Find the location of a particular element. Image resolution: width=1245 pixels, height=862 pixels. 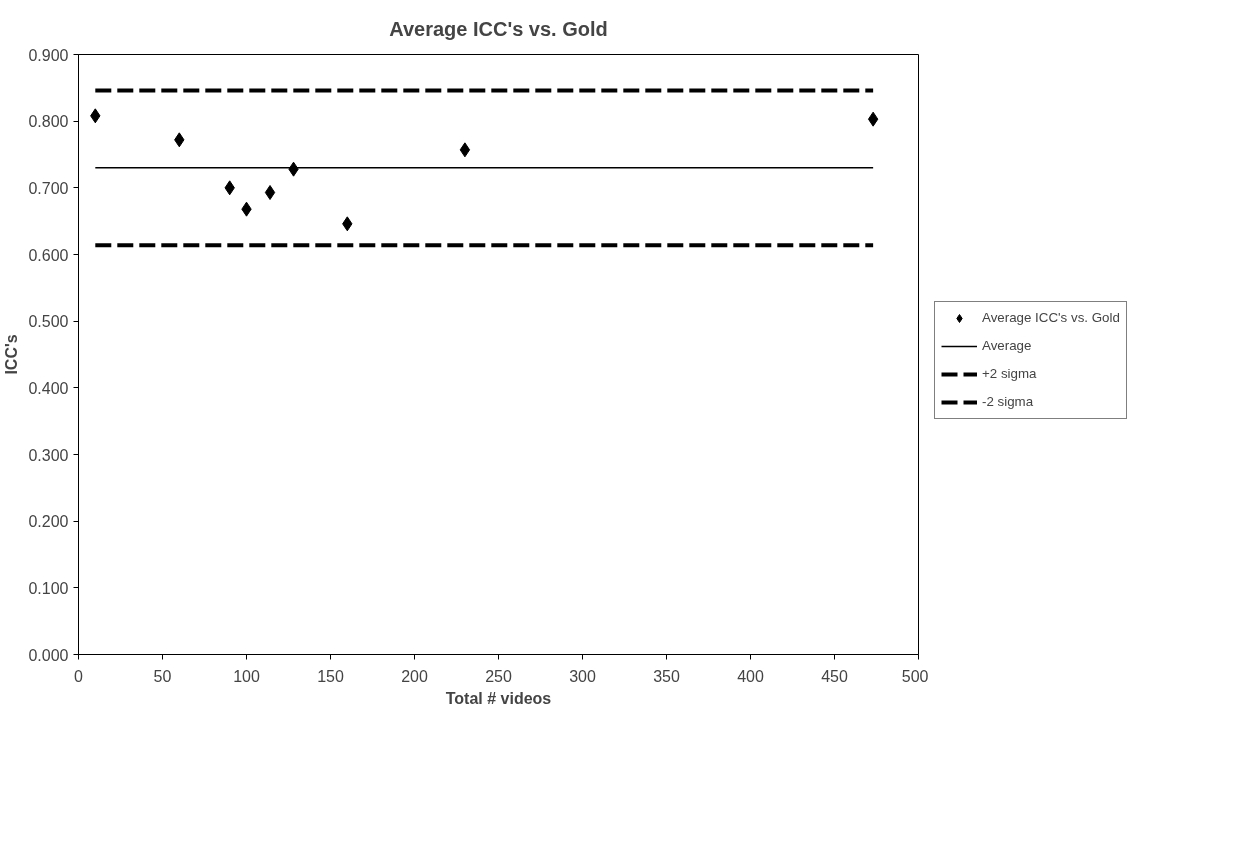

chart-title: Average ICC's vs. Gold is located at coordinates (498, 28).